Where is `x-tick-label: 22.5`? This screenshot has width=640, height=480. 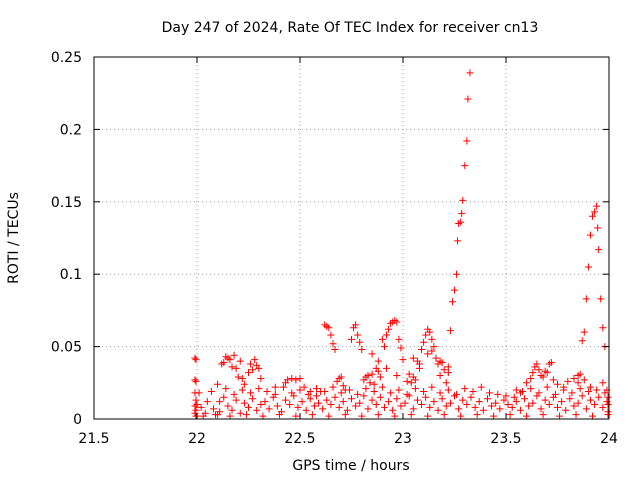 x-tick-label: 22.5 is located at coordinates (299, 439).